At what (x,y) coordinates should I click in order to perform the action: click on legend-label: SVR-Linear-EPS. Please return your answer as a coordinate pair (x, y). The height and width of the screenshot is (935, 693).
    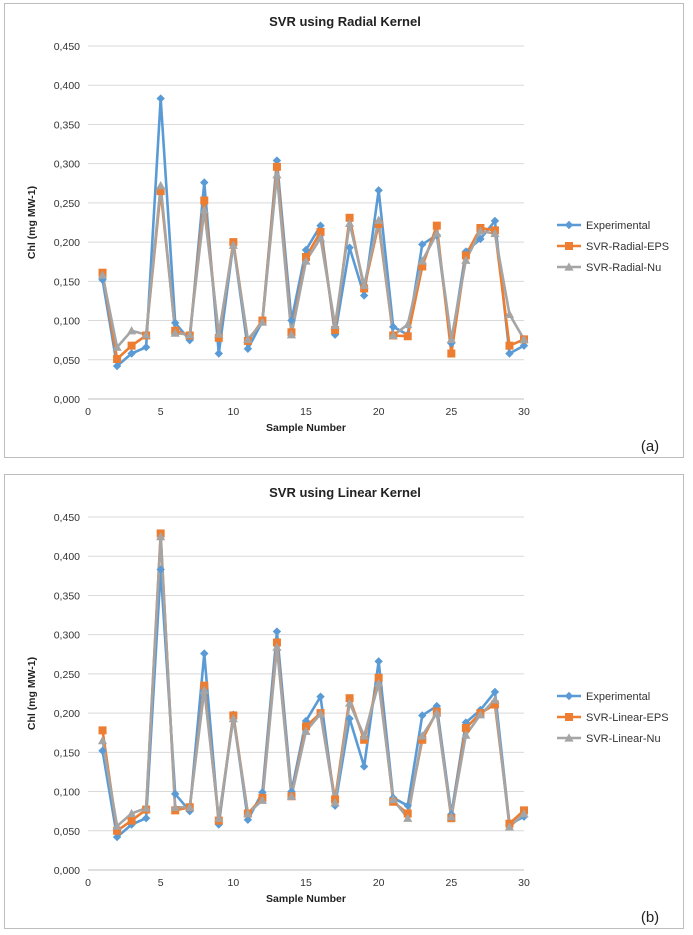
    Looking at the image, I should click on (627, 718).